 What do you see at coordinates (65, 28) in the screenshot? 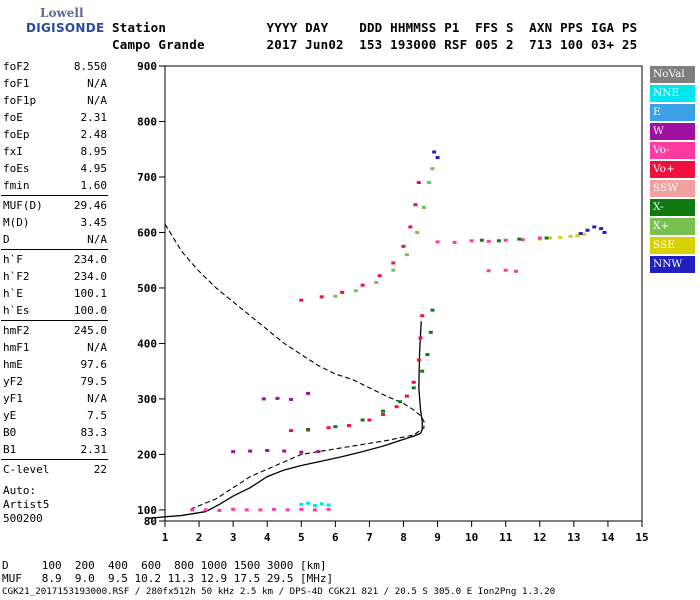
I see `logo-line2: DIGISONDE` at bounding box center [65, 28].